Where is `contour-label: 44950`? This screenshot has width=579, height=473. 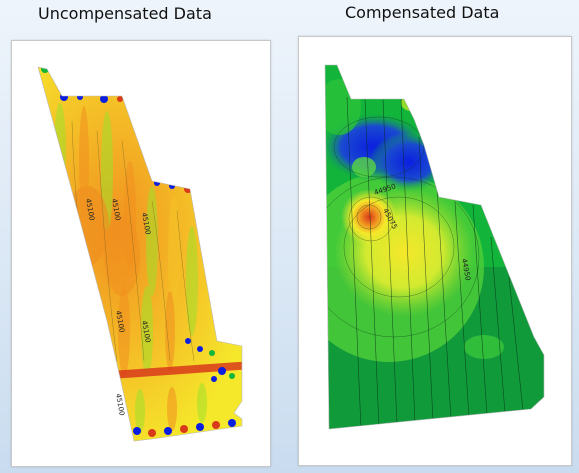
contour-label: 44950 is located at coordinates (466, 269).